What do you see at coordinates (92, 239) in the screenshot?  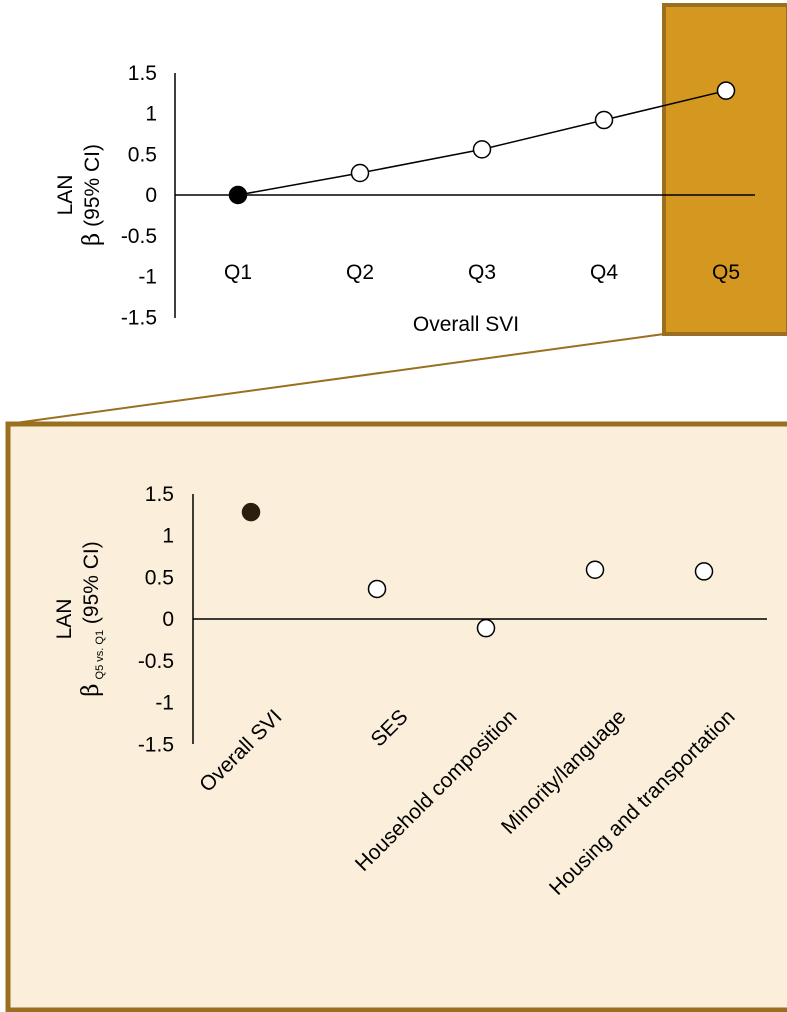 I see `top-ylabel-beta: β` at bounding box center [92, 239].